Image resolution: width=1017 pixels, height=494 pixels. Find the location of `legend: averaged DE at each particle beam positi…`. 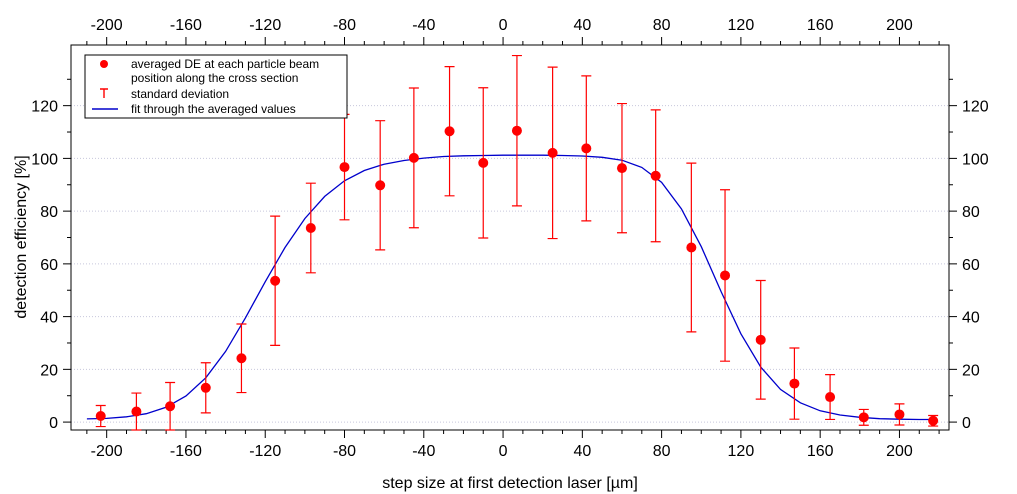

legend: averaged DE at each particle beam positi… is located at coordinates (216, 86).